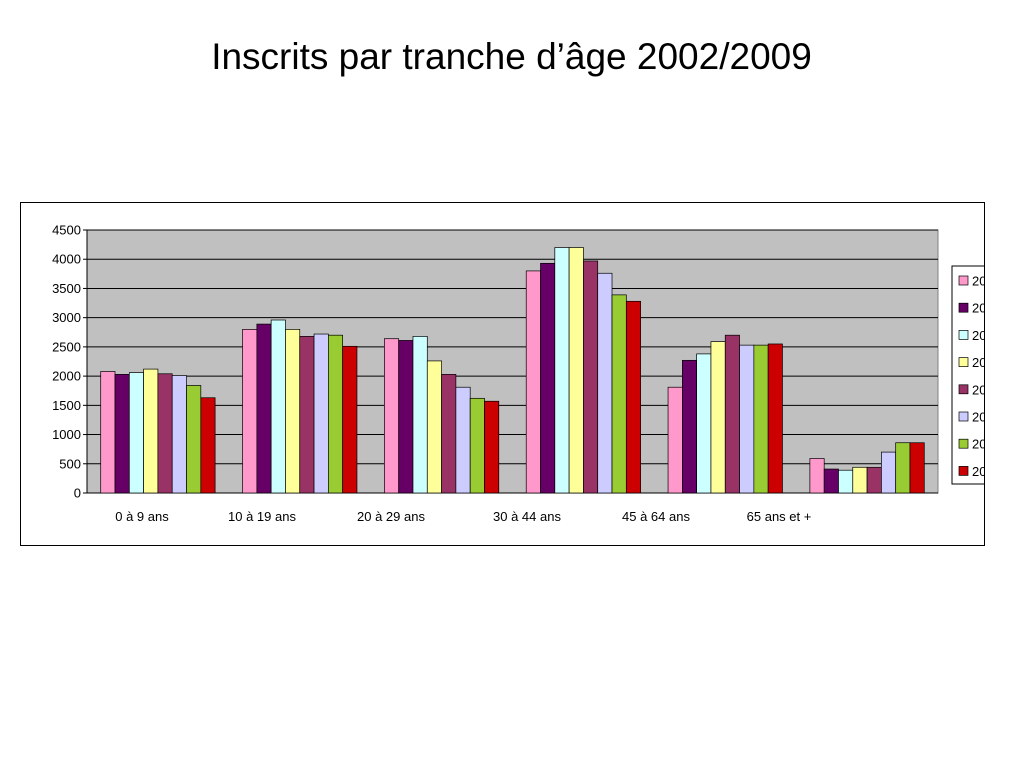 The width and height of the screenshot is (1023, 767). What do you see at coordinates (66, 230) in the screenshot?
I see `y-tick-label: 4500` at bounding box center [66, 230].